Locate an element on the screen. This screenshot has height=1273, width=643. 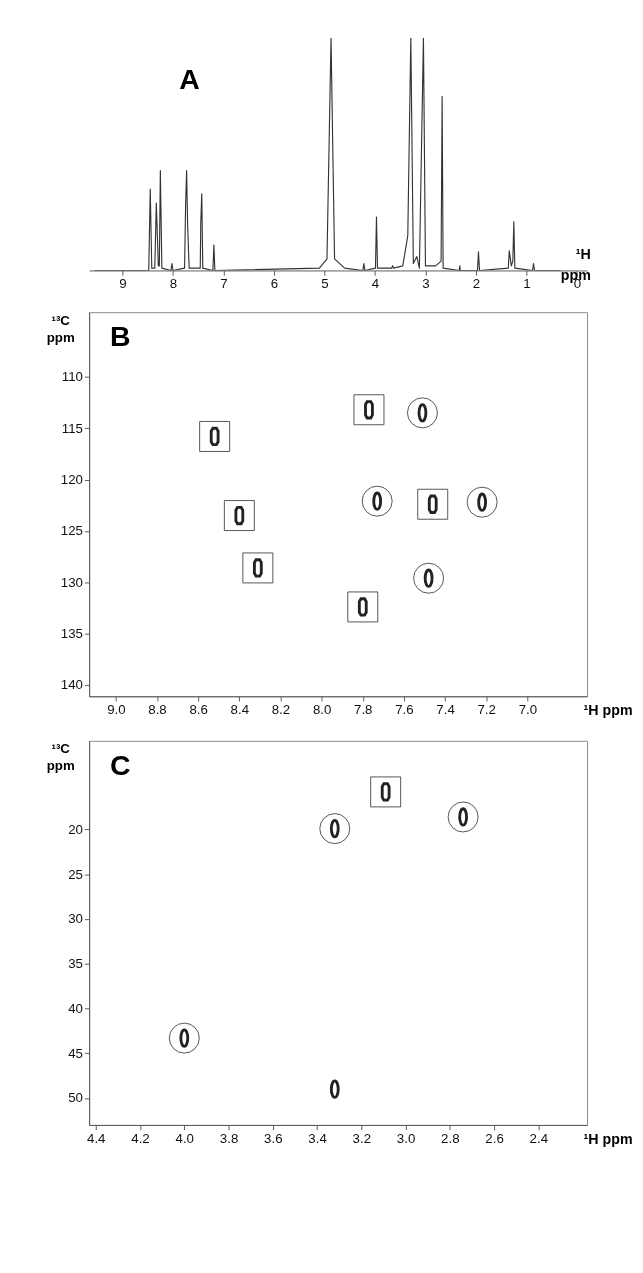
x-tick-label: 2 is located at coordinates (476, 284).